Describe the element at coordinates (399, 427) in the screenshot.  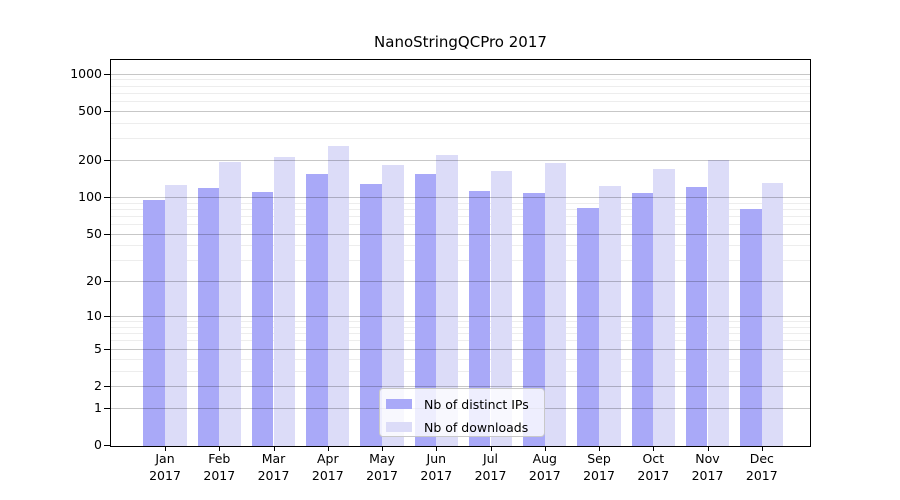
I see `legend-swatch-downloads` at that location.